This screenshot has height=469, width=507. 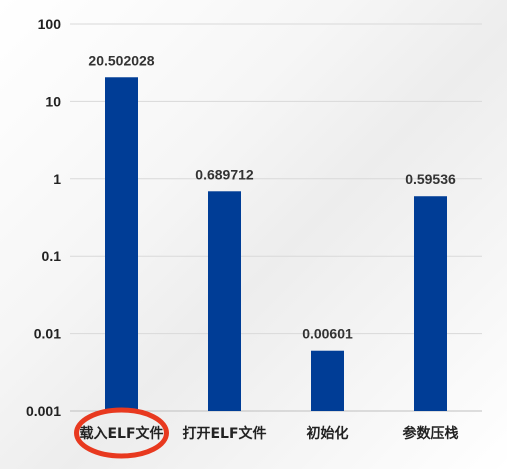 I want to click on y-tick-label: 0.01, so click(x=47, y=334).